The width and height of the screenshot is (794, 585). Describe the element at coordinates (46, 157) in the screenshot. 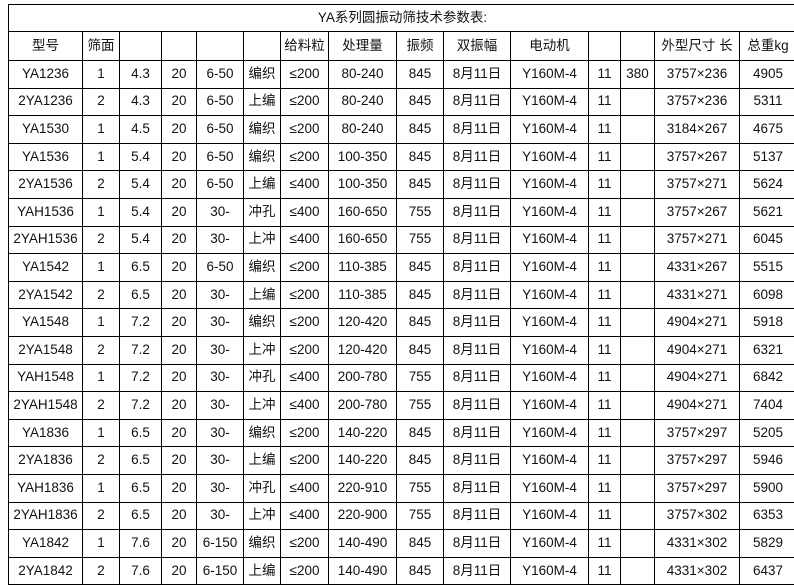

I see `model-cell: YA1536` at that location.